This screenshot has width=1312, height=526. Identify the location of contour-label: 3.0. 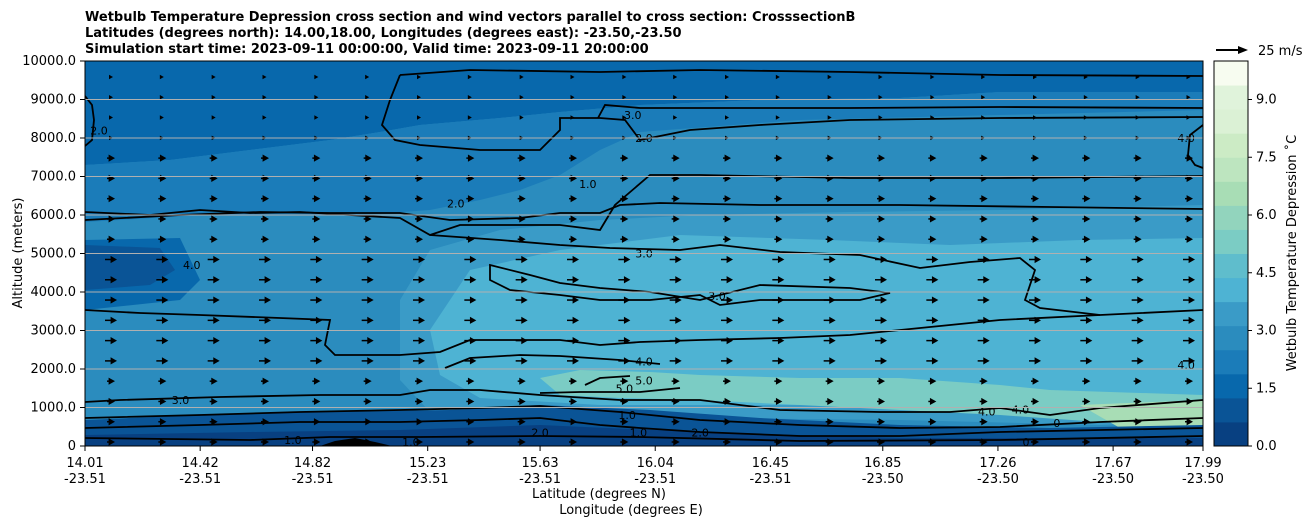
(633, 115).